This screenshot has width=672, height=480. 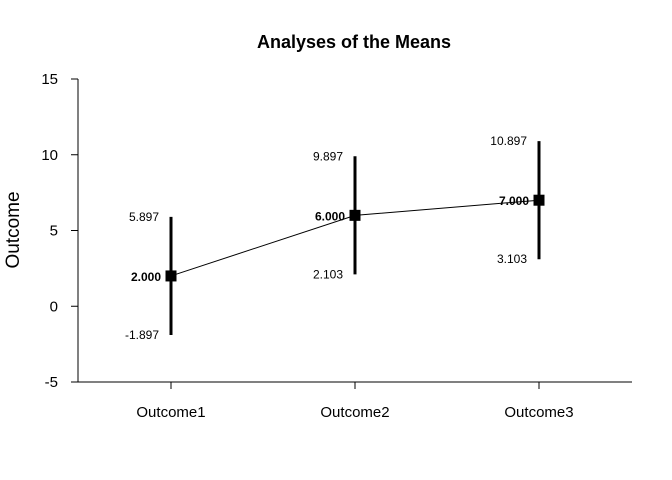 What do you see at coordinates (328, 156) in the screenshot?
I see `upper-label-1: 9.897` at bounding box center [328, 156].